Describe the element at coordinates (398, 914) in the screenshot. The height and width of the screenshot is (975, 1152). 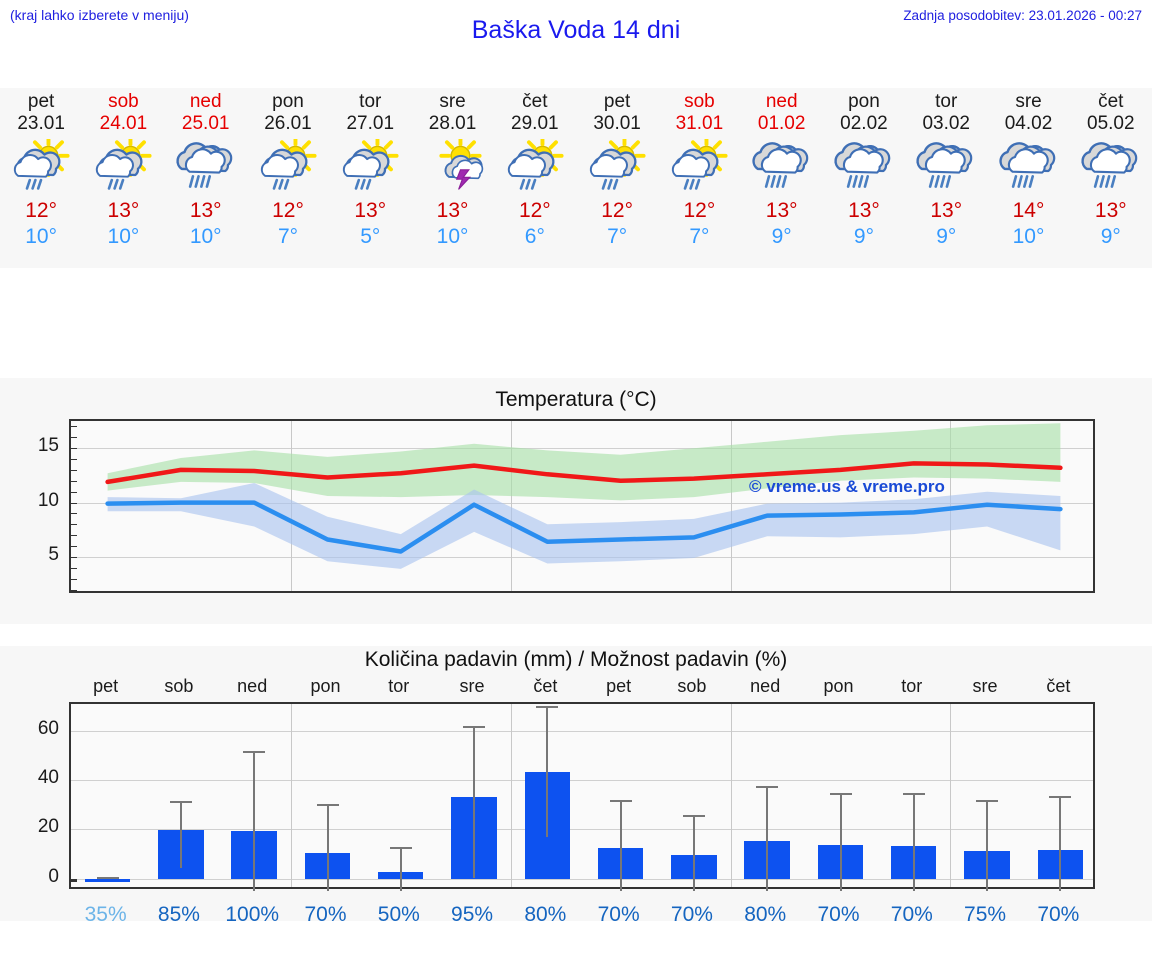
I see `precipitation-probability-label: 50%` at that location.